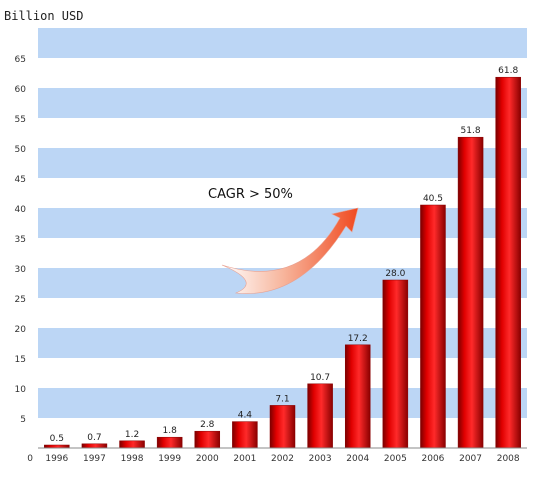  I want to click on data-label-2006: 40.5, so click(433, 199).